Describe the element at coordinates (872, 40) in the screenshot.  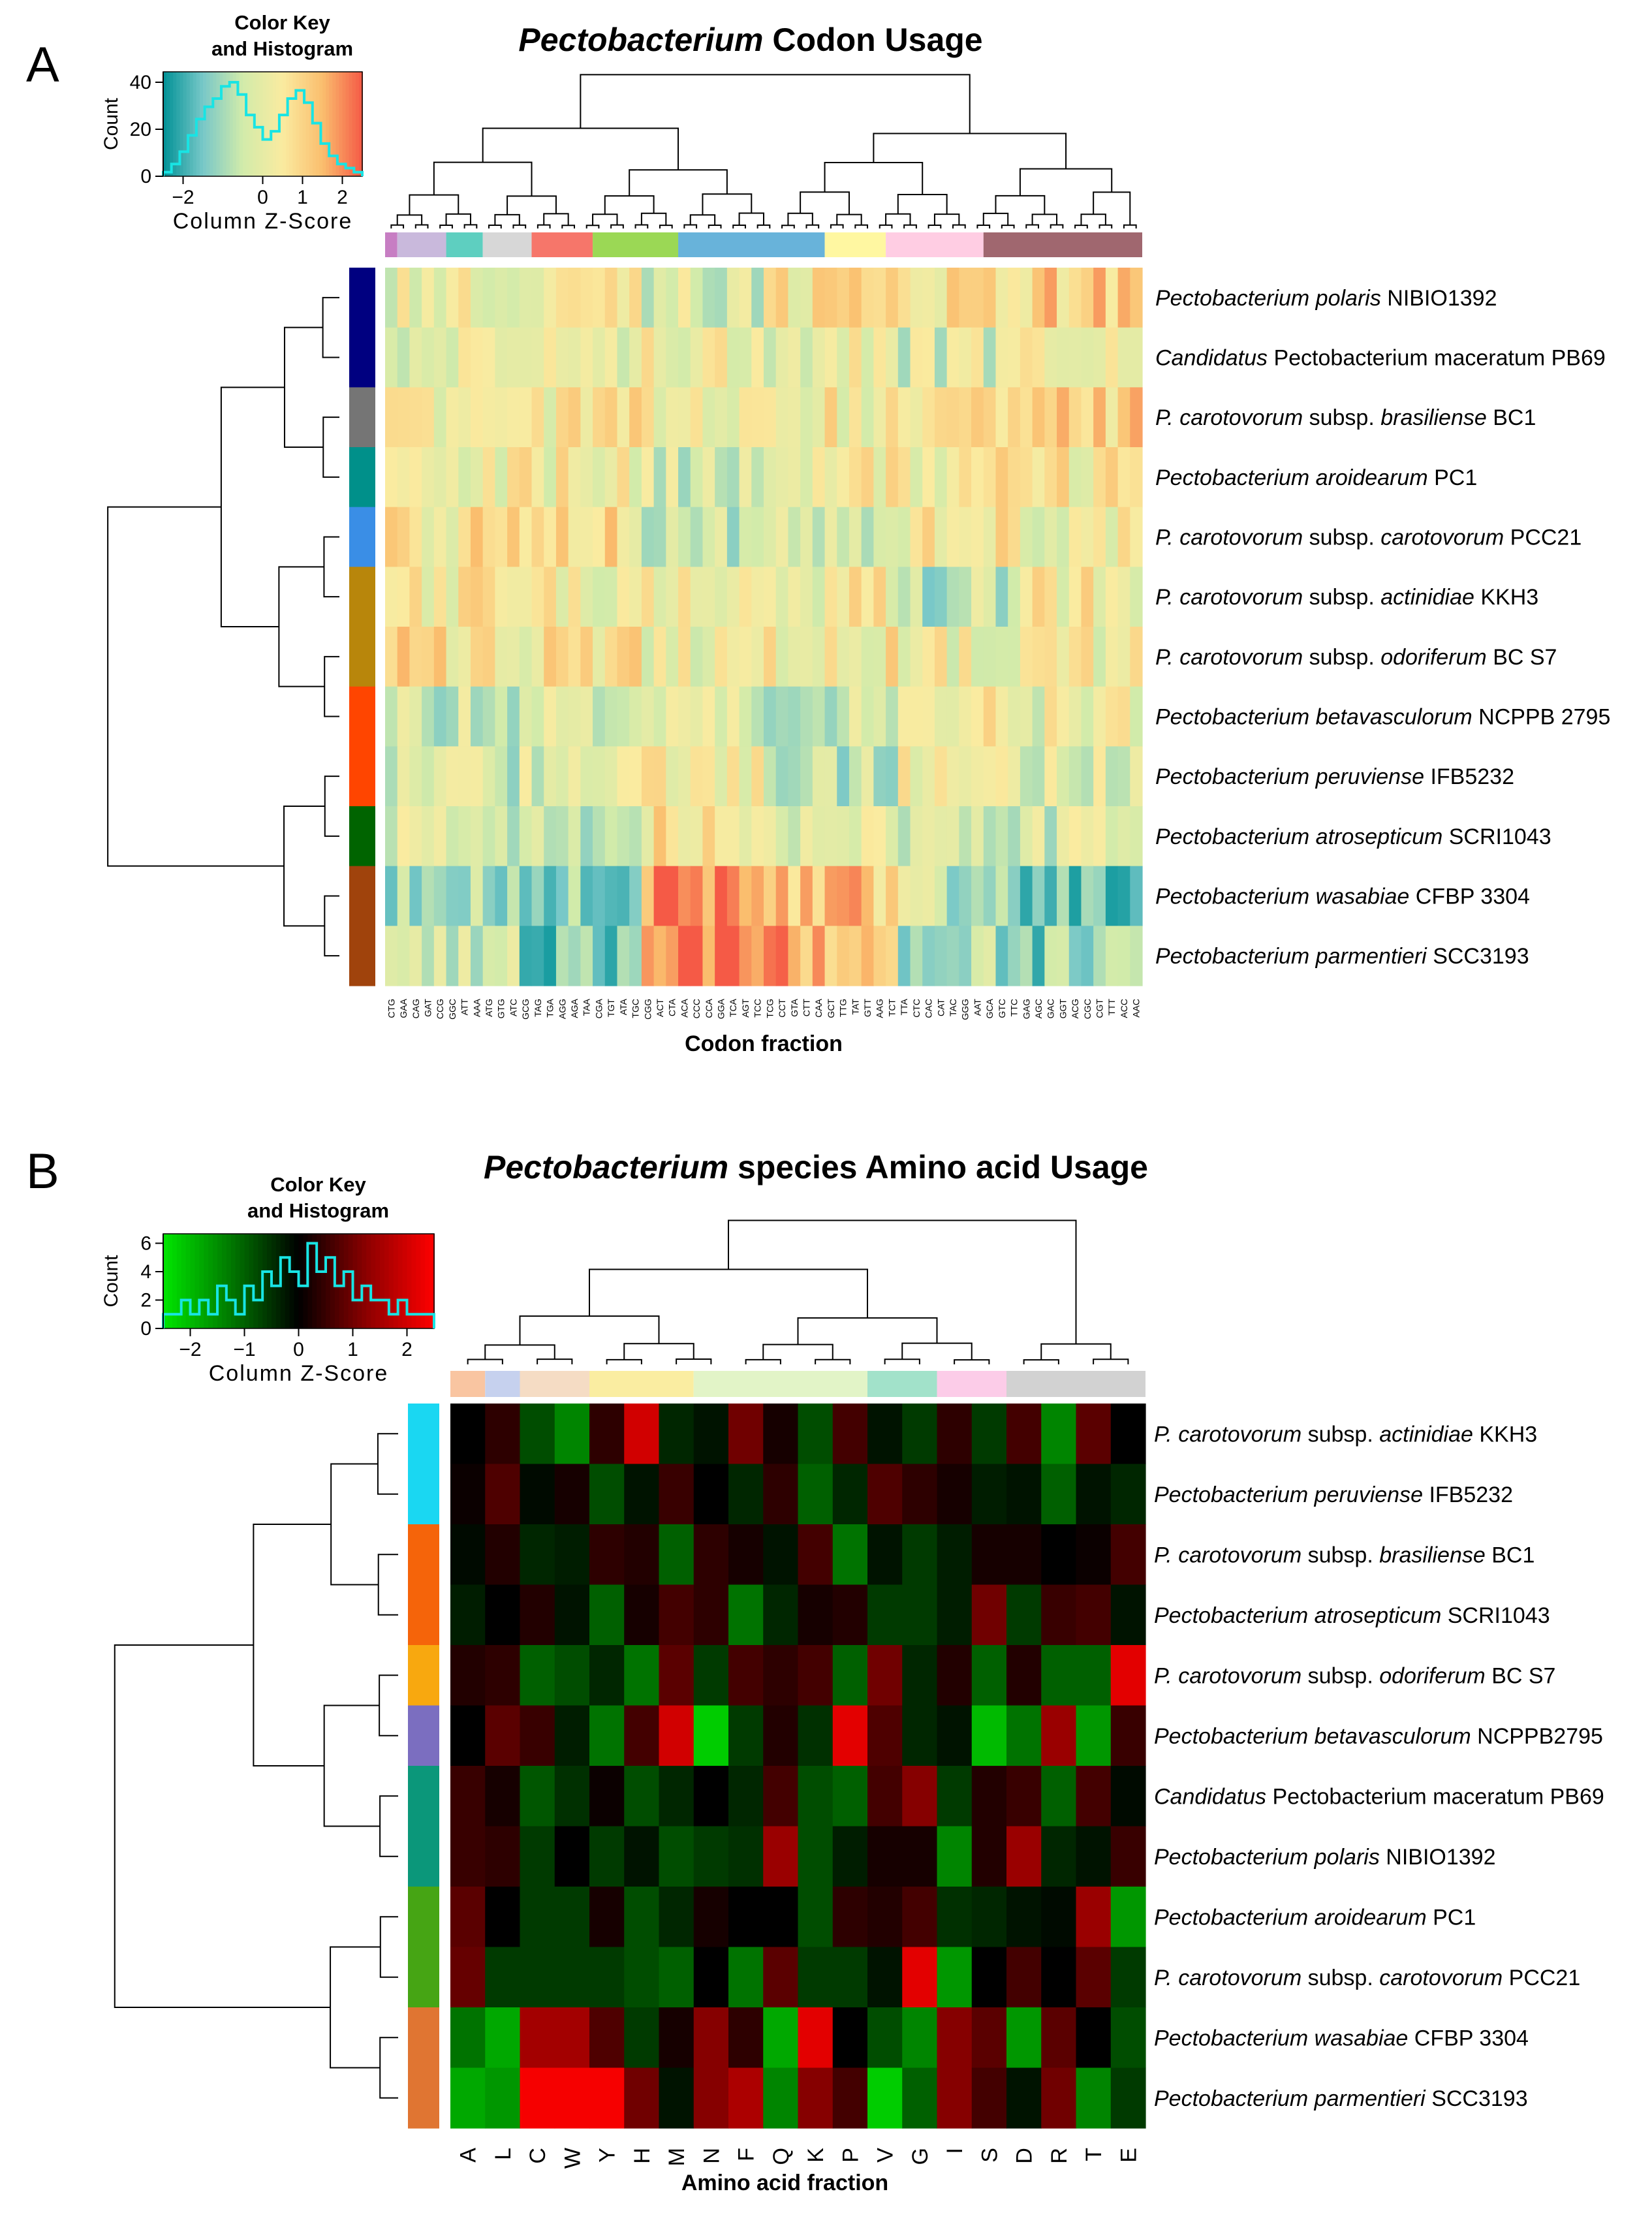
I see `chart-title-rest: Codon Usage` at that location.